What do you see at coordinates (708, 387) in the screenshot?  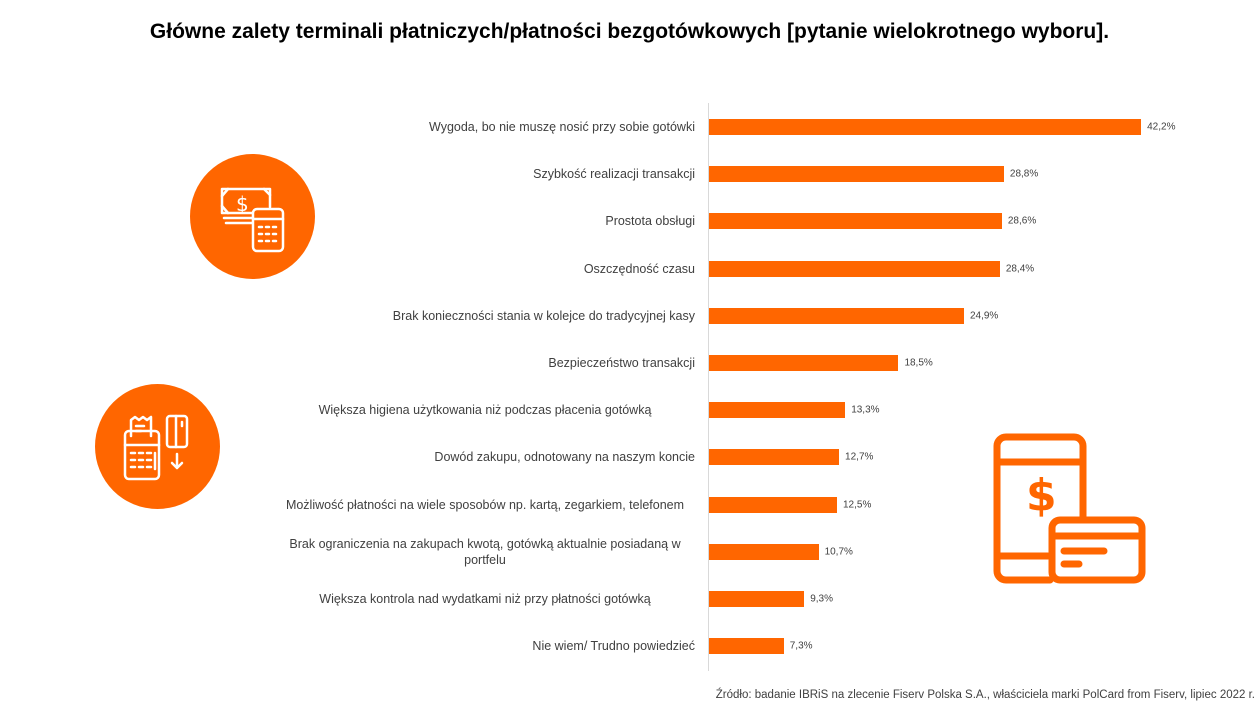 I see `category-axis` at bounding box center [708, 387].